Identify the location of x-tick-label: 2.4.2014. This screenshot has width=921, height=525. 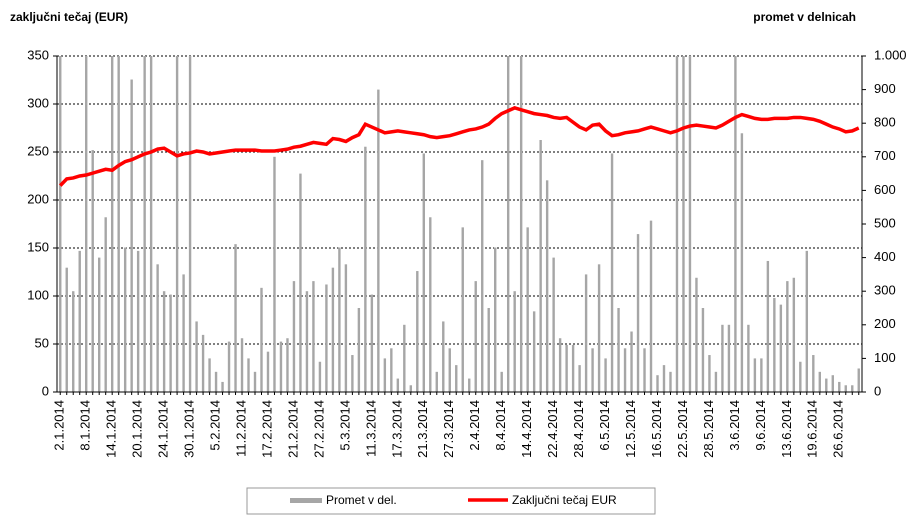
(474, 425).